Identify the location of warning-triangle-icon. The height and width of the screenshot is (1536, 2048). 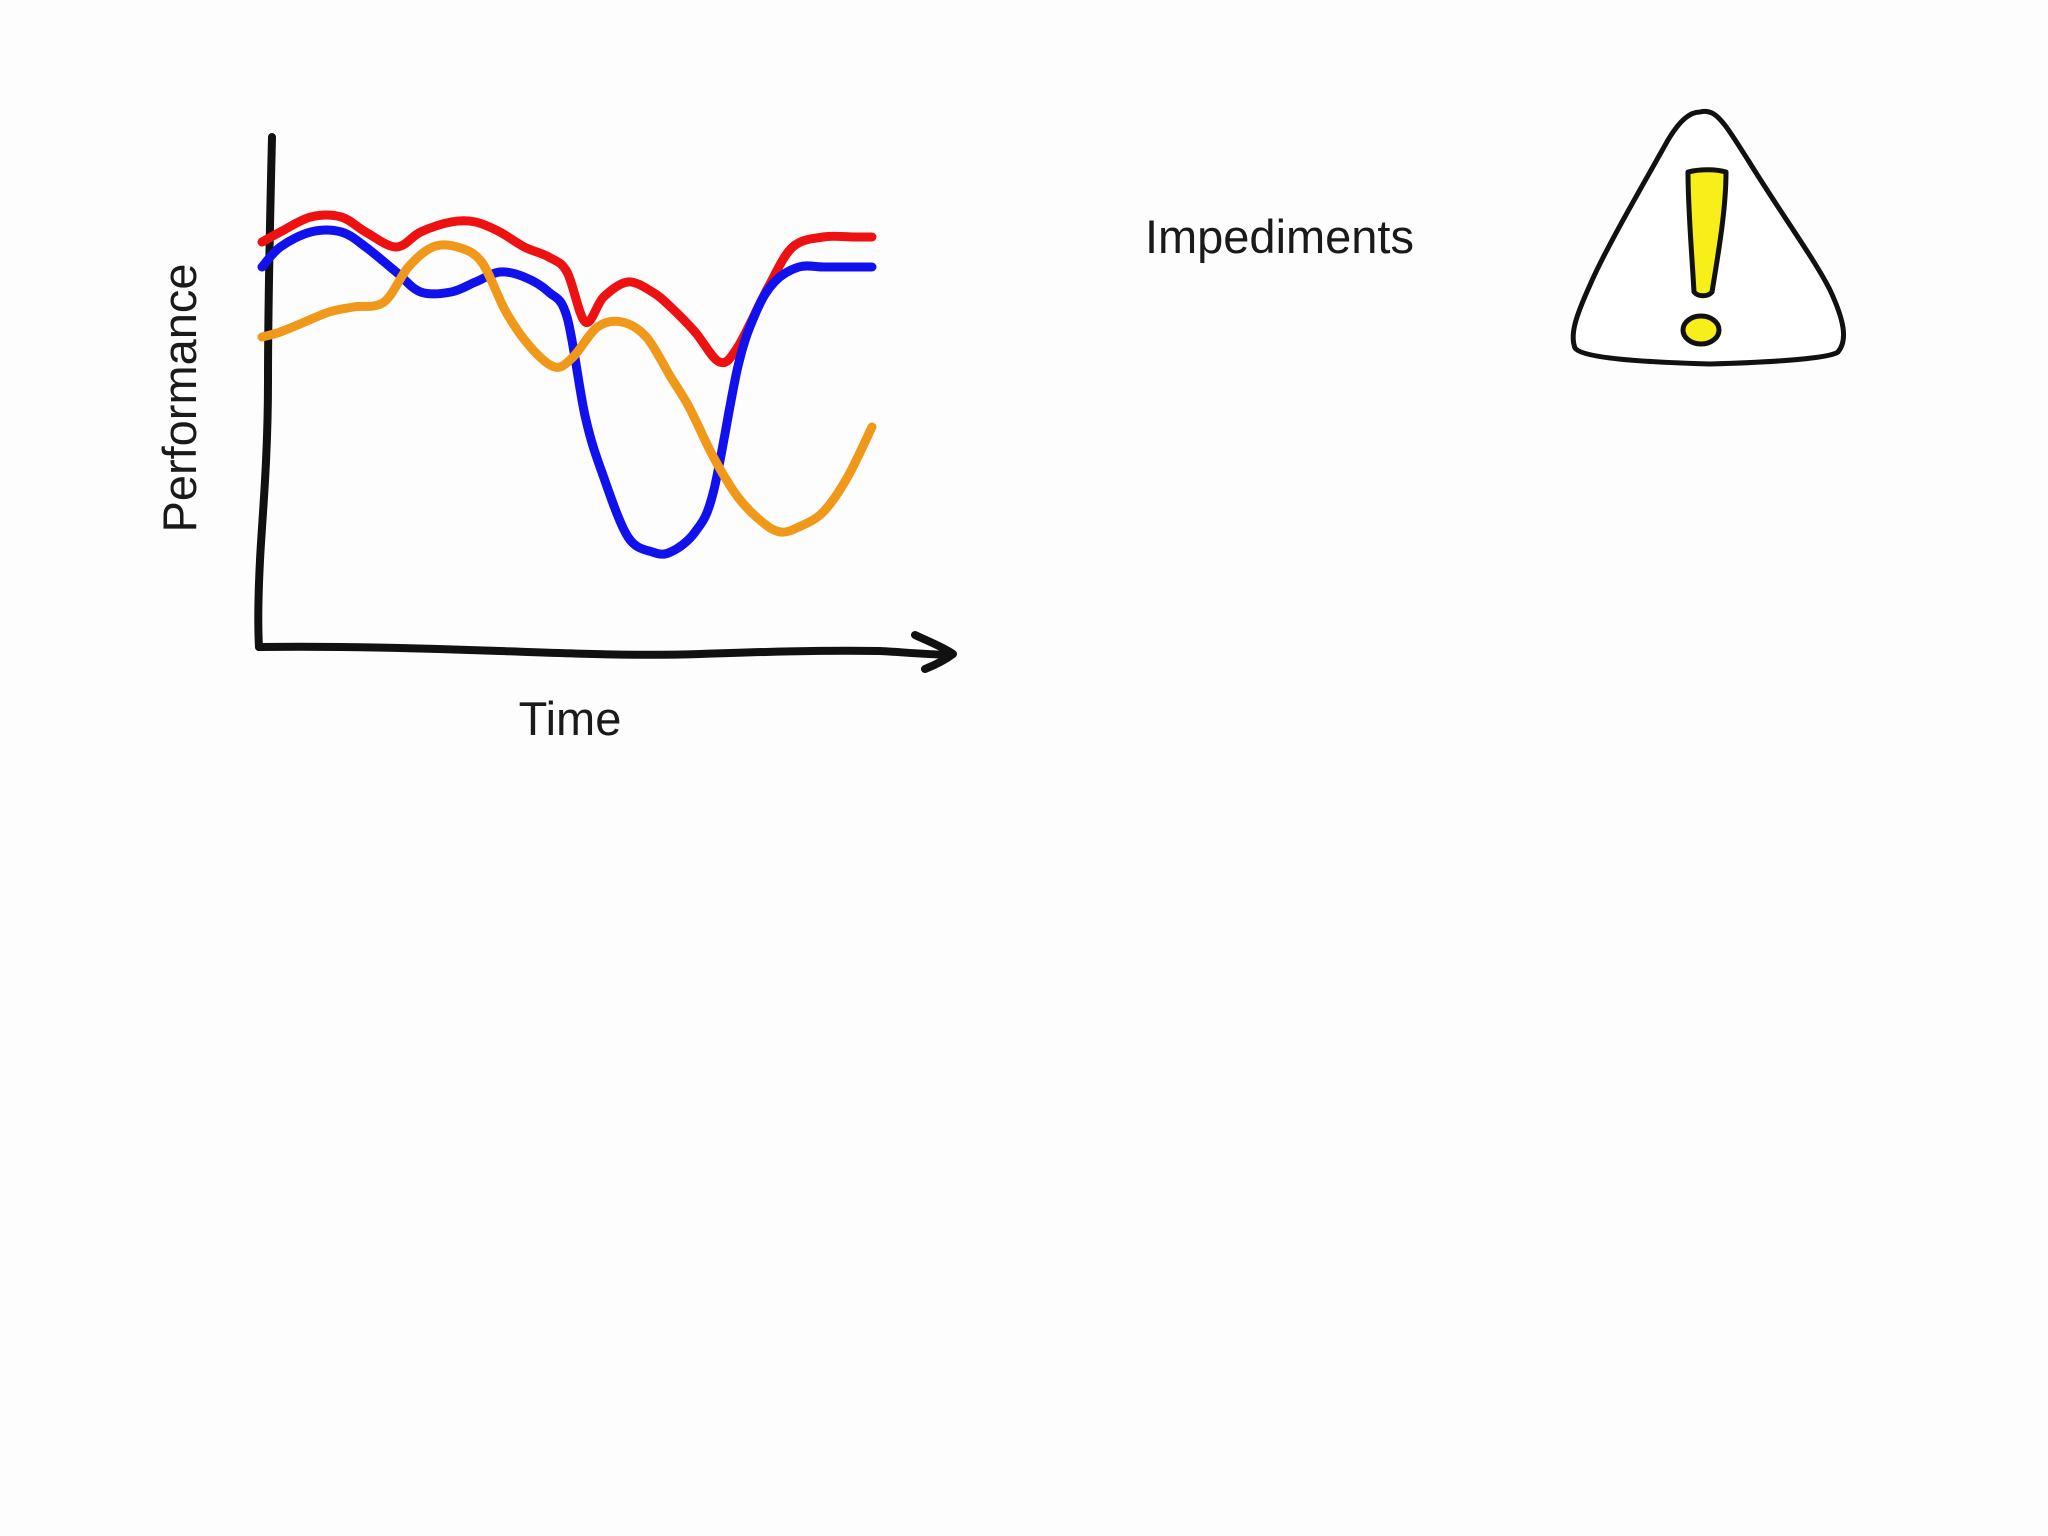
(1708, 237).